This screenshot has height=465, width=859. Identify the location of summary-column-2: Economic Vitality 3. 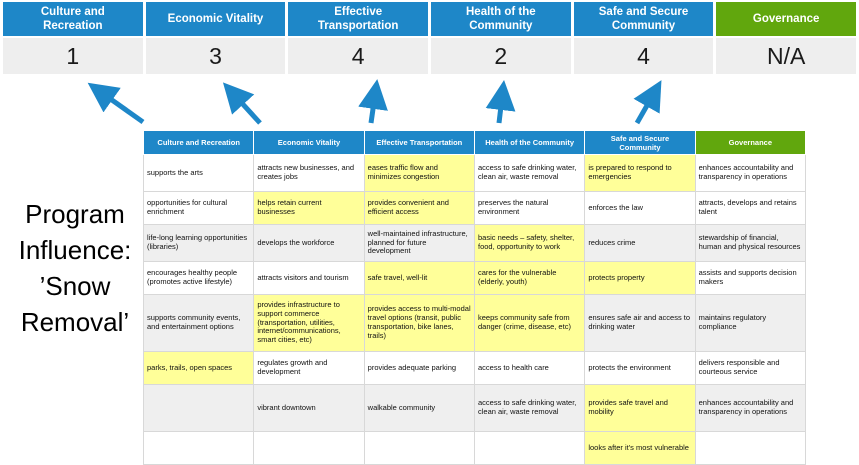
(215, 38).